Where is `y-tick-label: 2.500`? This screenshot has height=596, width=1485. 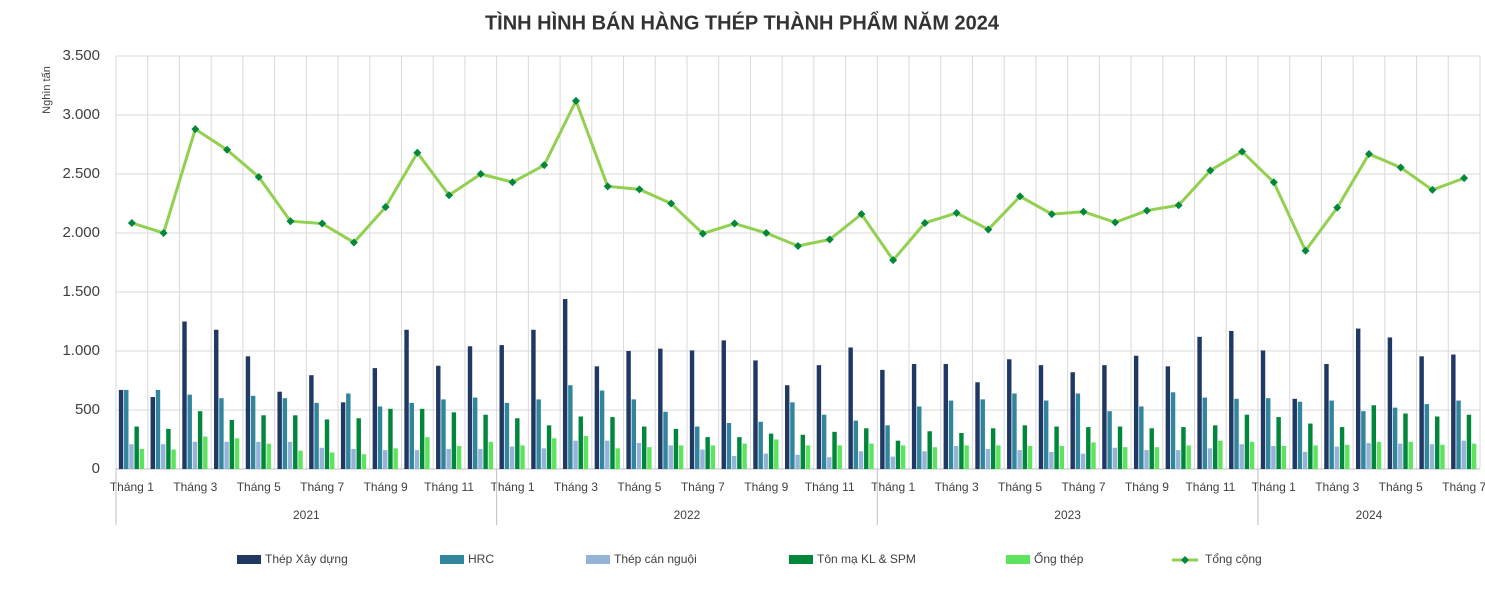
y-tick-label: 2.500 is located at coordinates (81, 173).